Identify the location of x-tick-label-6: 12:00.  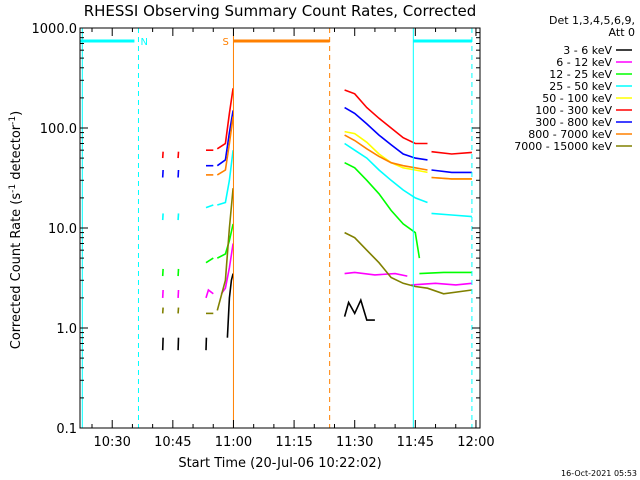
(475, 442).